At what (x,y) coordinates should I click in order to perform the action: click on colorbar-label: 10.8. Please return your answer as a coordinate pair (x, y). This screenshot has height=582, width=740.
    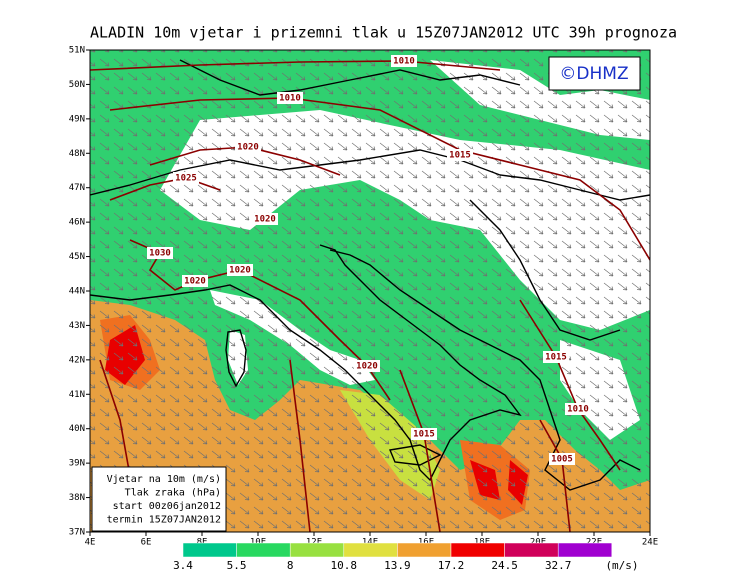
    Looking at the image, I should click on (344, 565).